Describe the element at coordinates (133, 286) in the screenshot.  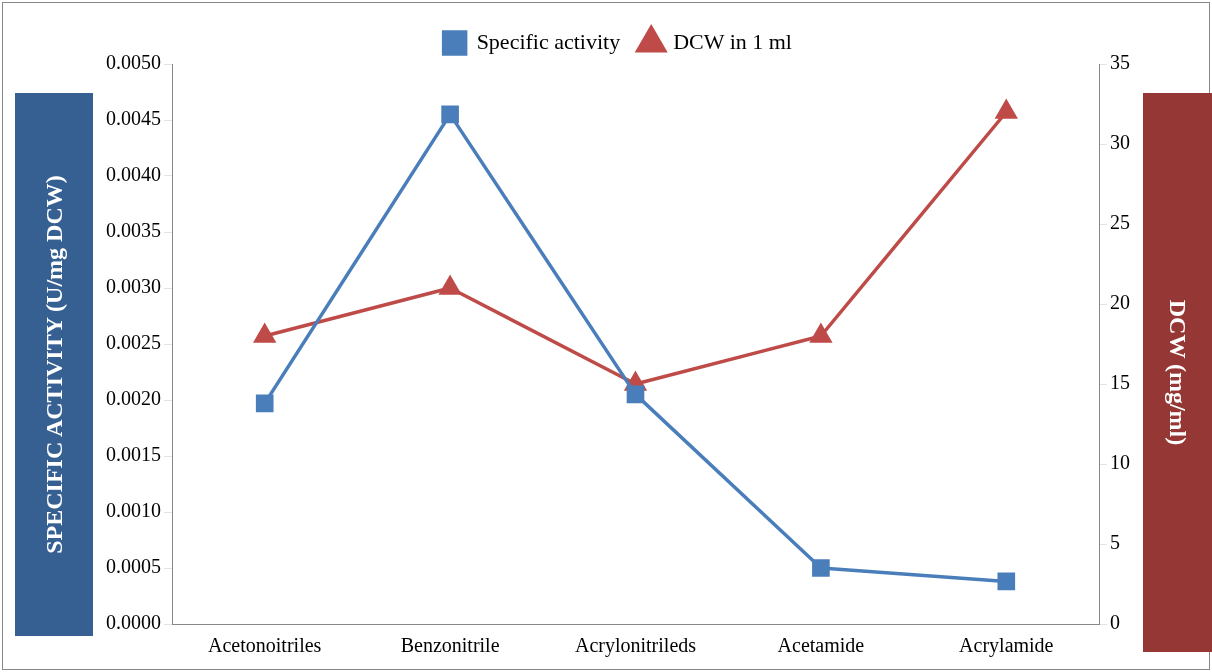
I see `y-tick-label: 0.0030` at that location.